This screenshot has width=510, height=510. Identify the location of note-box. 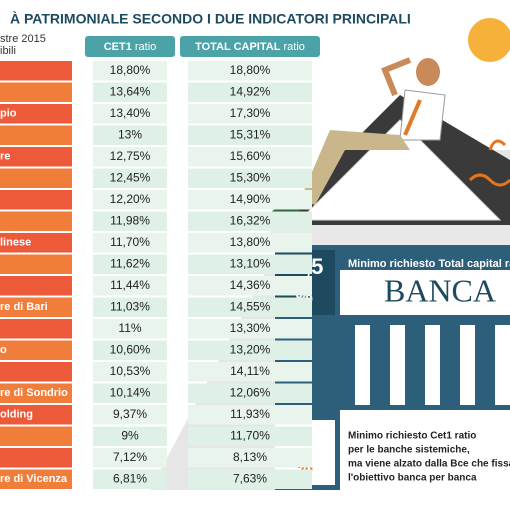
(425, 450).